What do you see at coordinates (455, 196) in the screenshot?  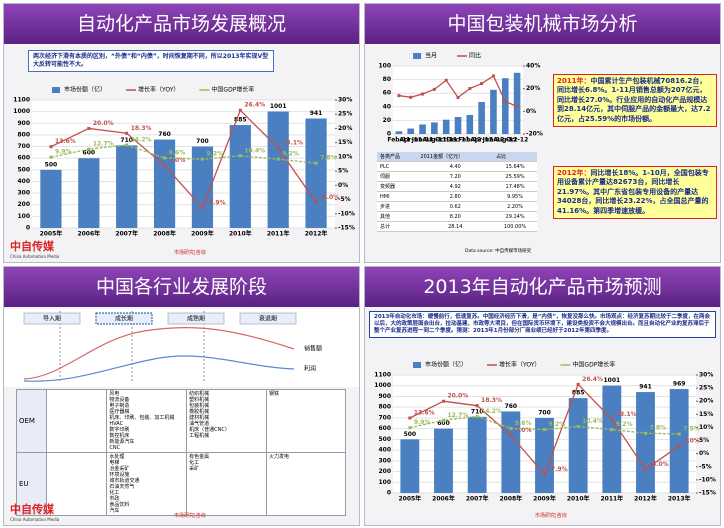 I see `cell: 2.80` at bounding box center [455, 196].